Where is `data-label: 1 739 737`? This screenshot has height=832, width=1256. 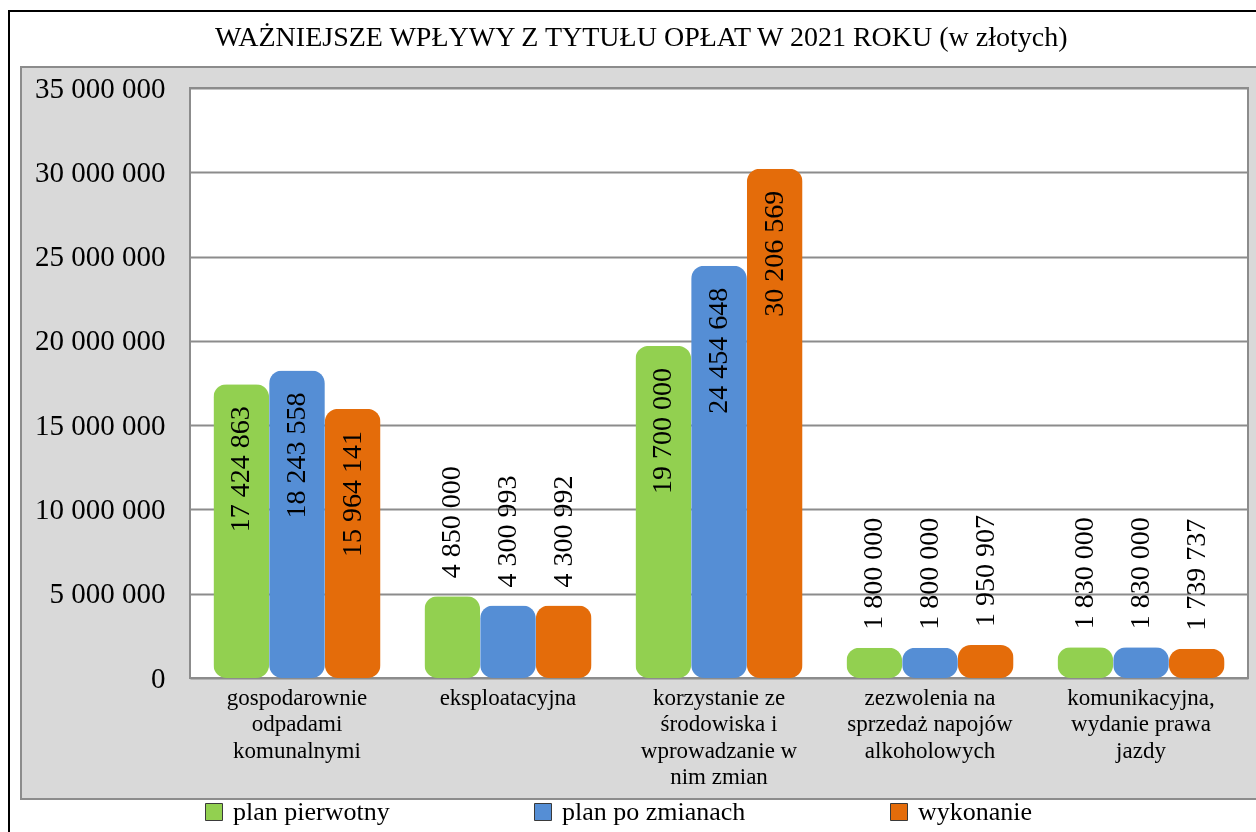
data-label: 1 739 737 is located at coordinates (1195, 574).